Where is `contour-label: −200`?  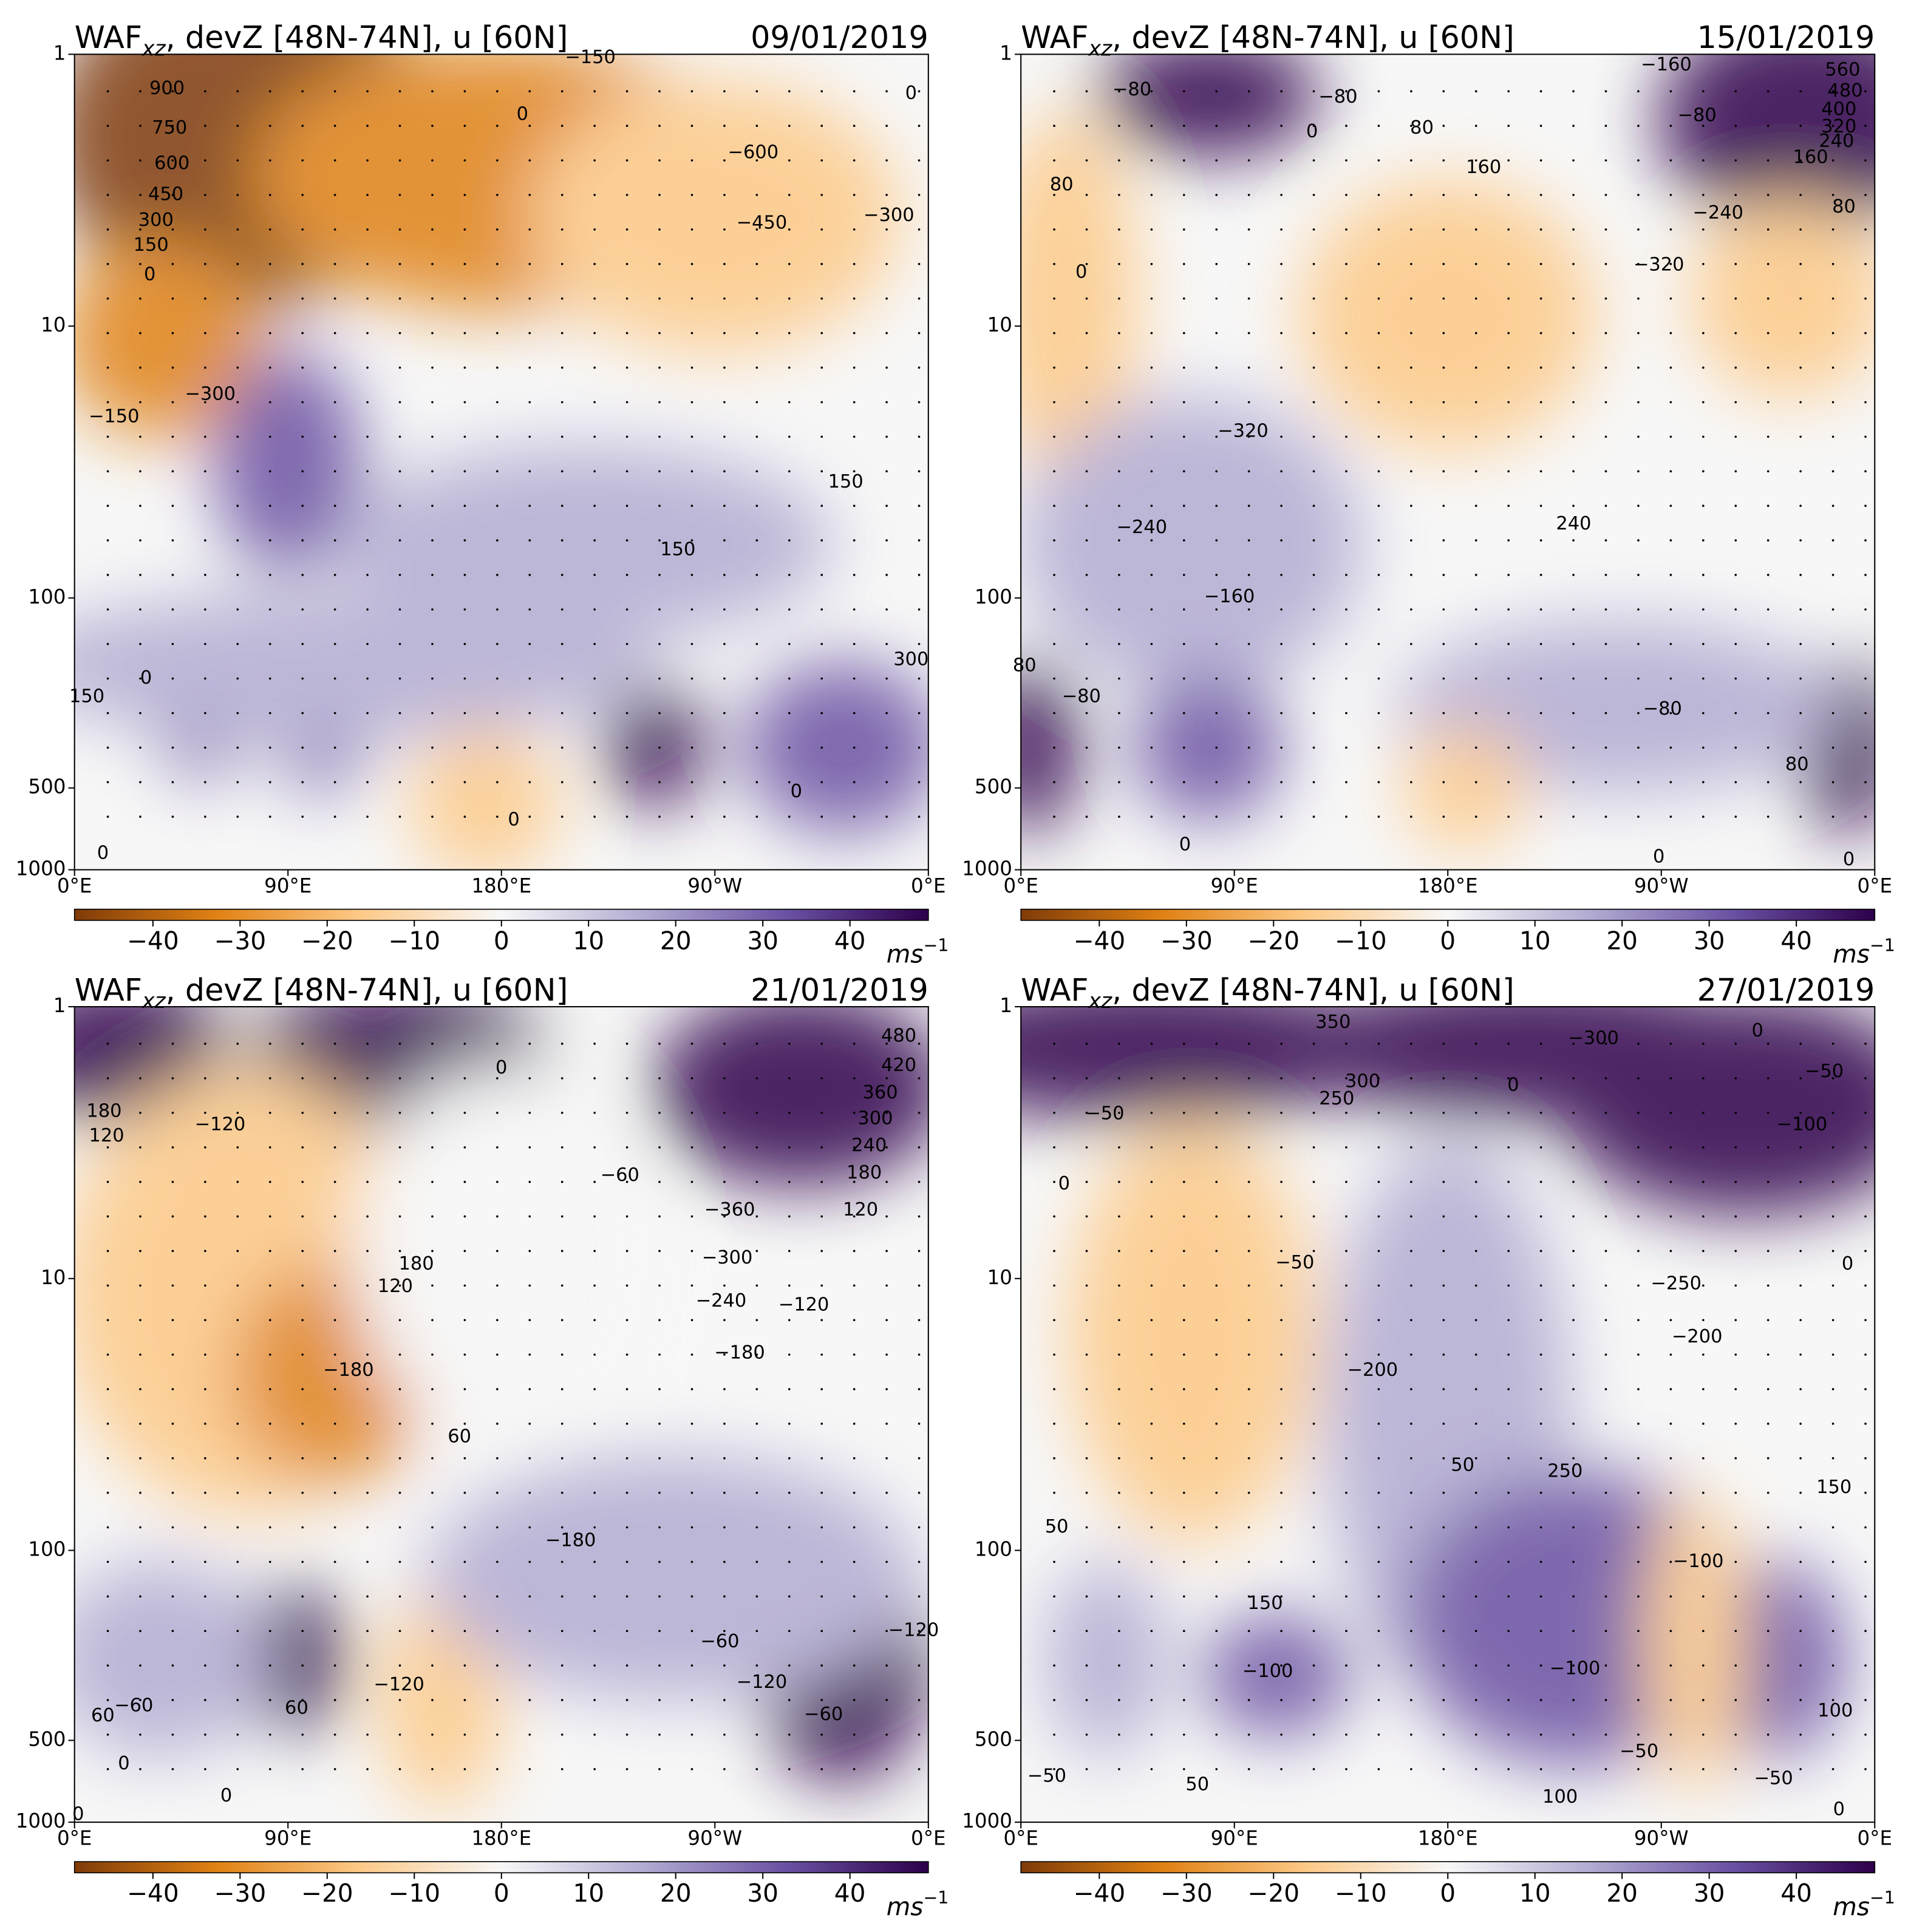 contour-label: −200 is located at coordinates (1697, 1336).